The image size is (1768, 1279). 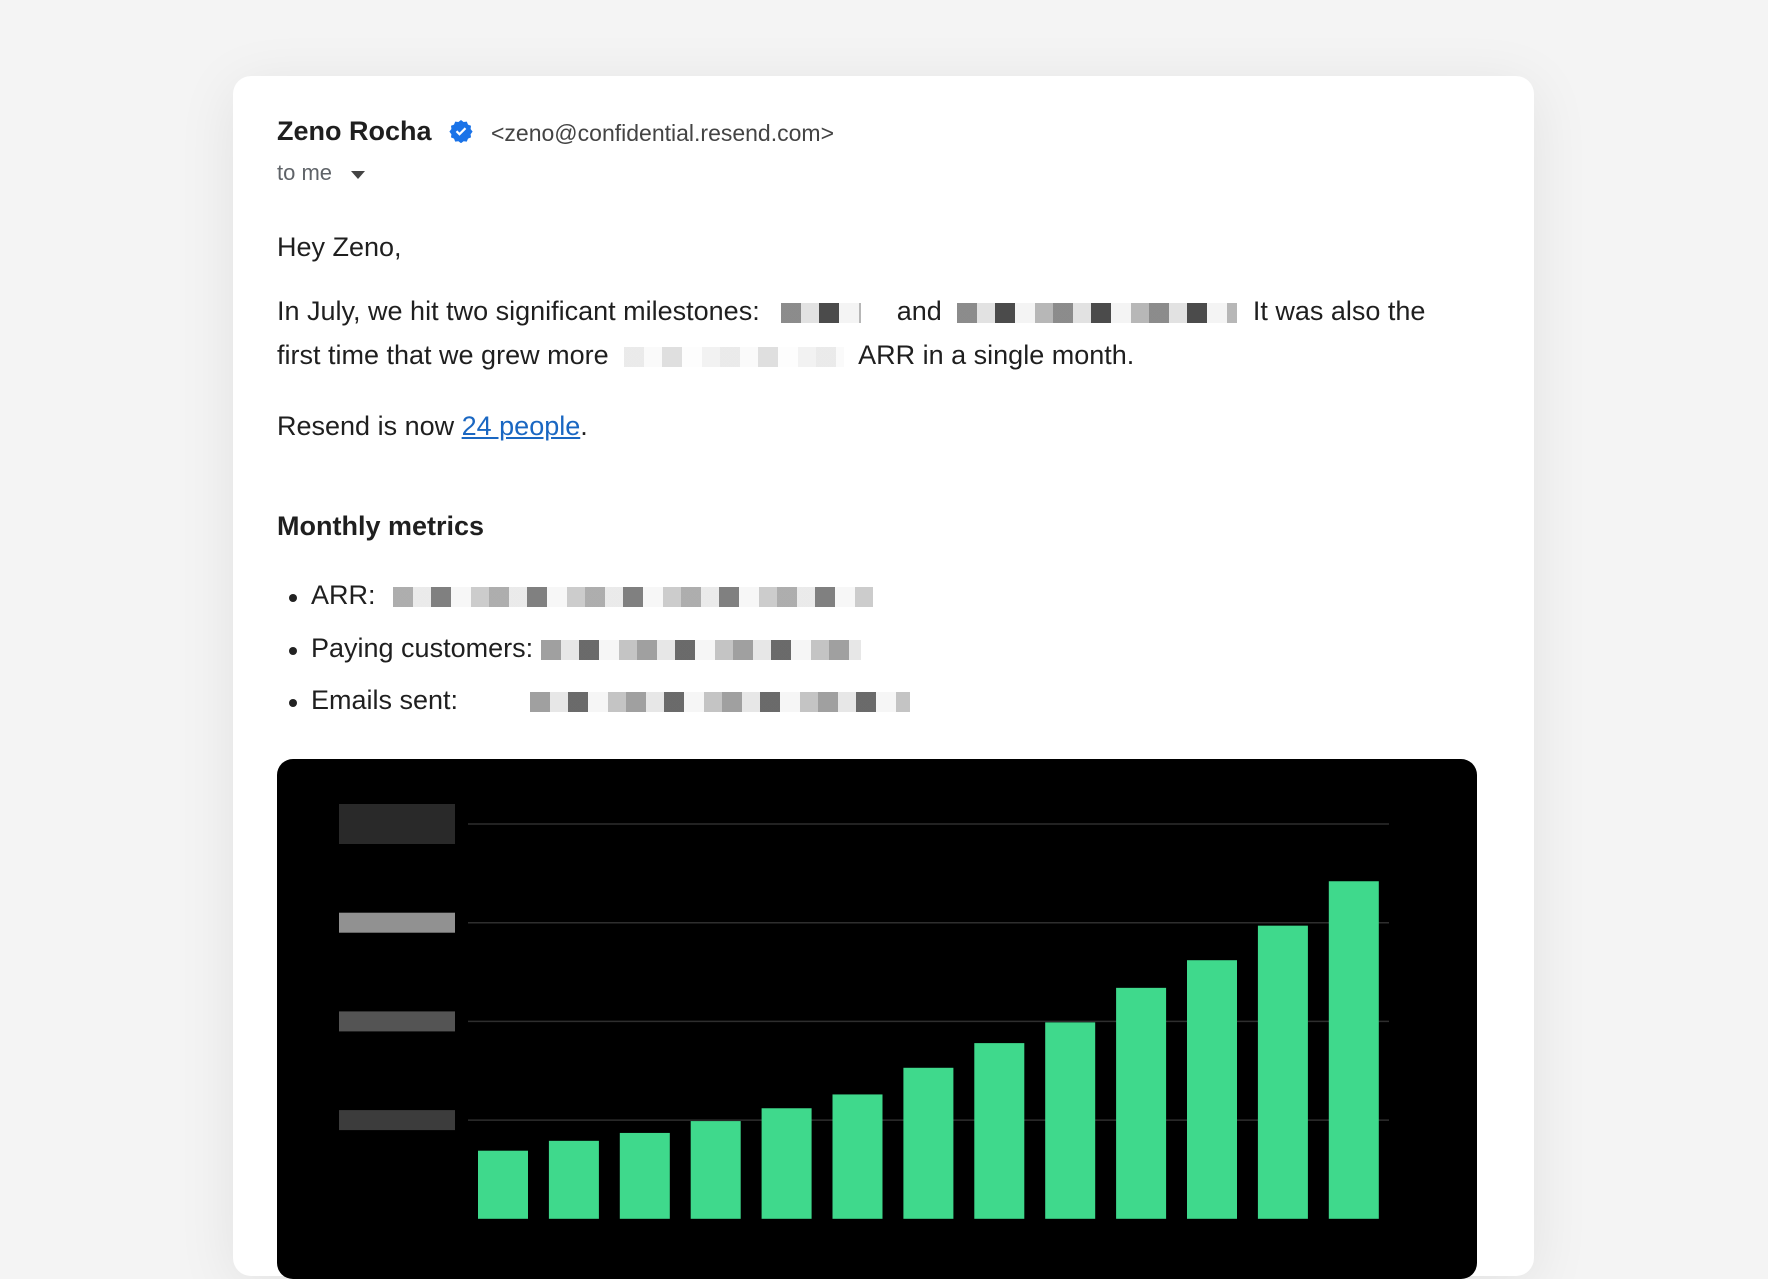 I want to click on metric-label: Paying customers:, so click(x=422, y=648).